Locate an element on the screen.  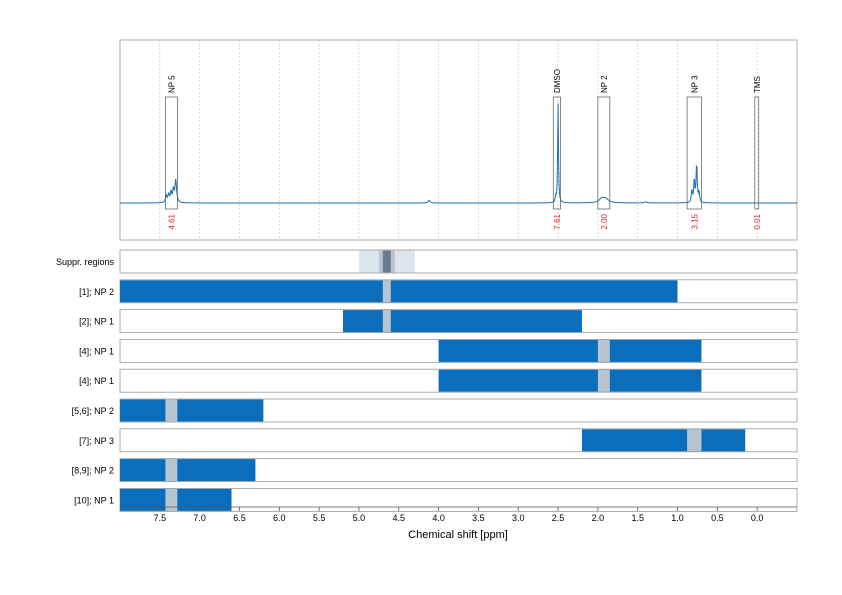
row-frame is located at coordinates (458, 261).